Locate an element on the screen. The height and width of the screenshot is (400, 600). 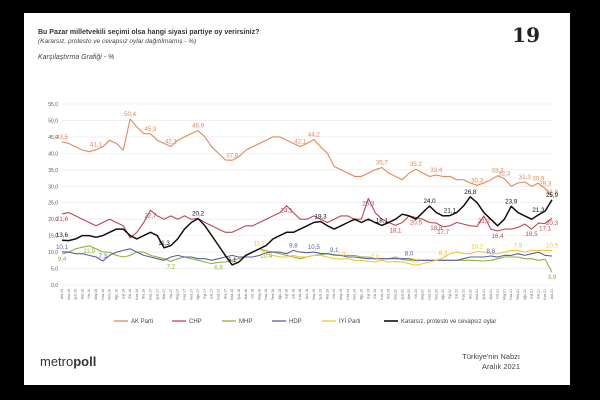
data-label: 37,9 is located at coordinates (232, 155).